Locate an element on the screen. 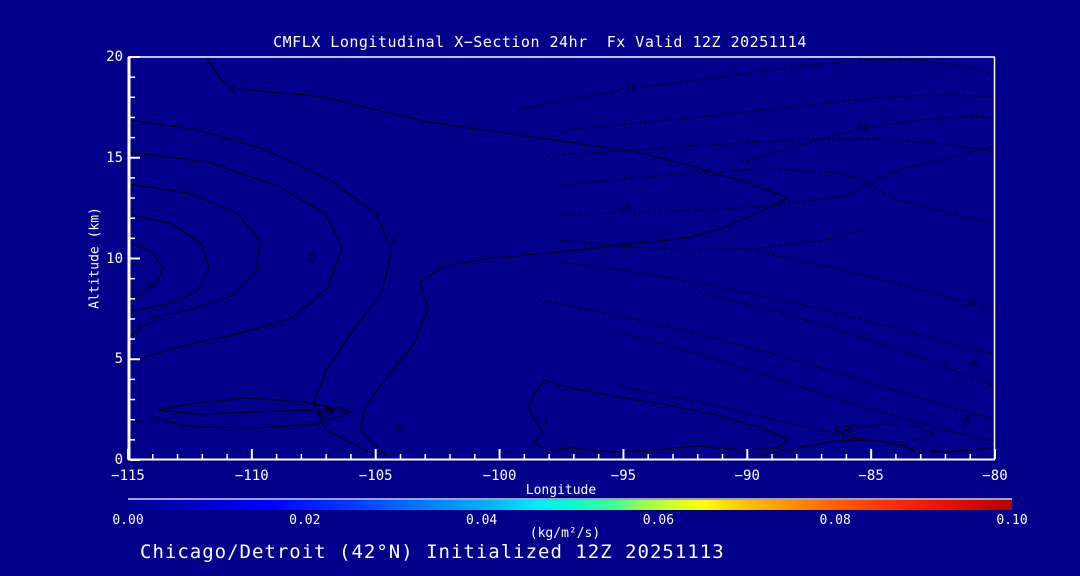 The width and height of the screenshot is (1080, 576). colorbar-tick-label: 0.10 is located at coordinates (1012, 520).